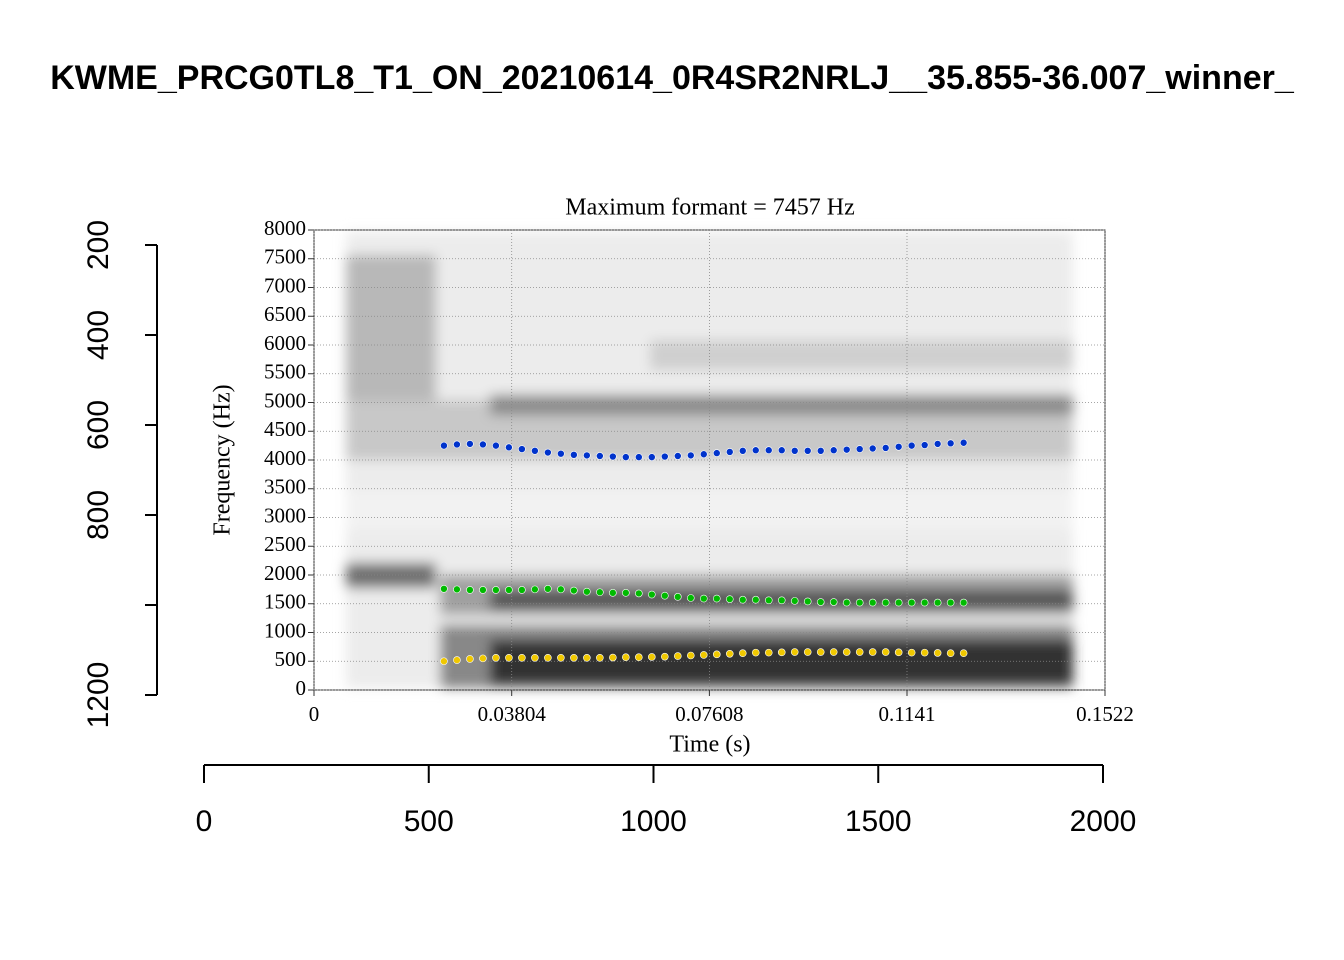 The height and width of the screenshot is (960, 1344). Describe the element at coordinates (285, 515) in the screenshot. I see `y-tick-label: 3000` at that location.